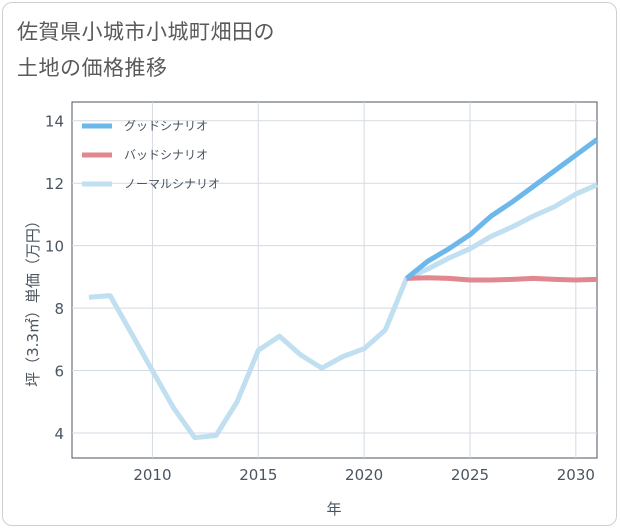  I want to click on chart-title: 佐賀県小城市小城町畑田の 土地の価格推移, so click(146, 50).